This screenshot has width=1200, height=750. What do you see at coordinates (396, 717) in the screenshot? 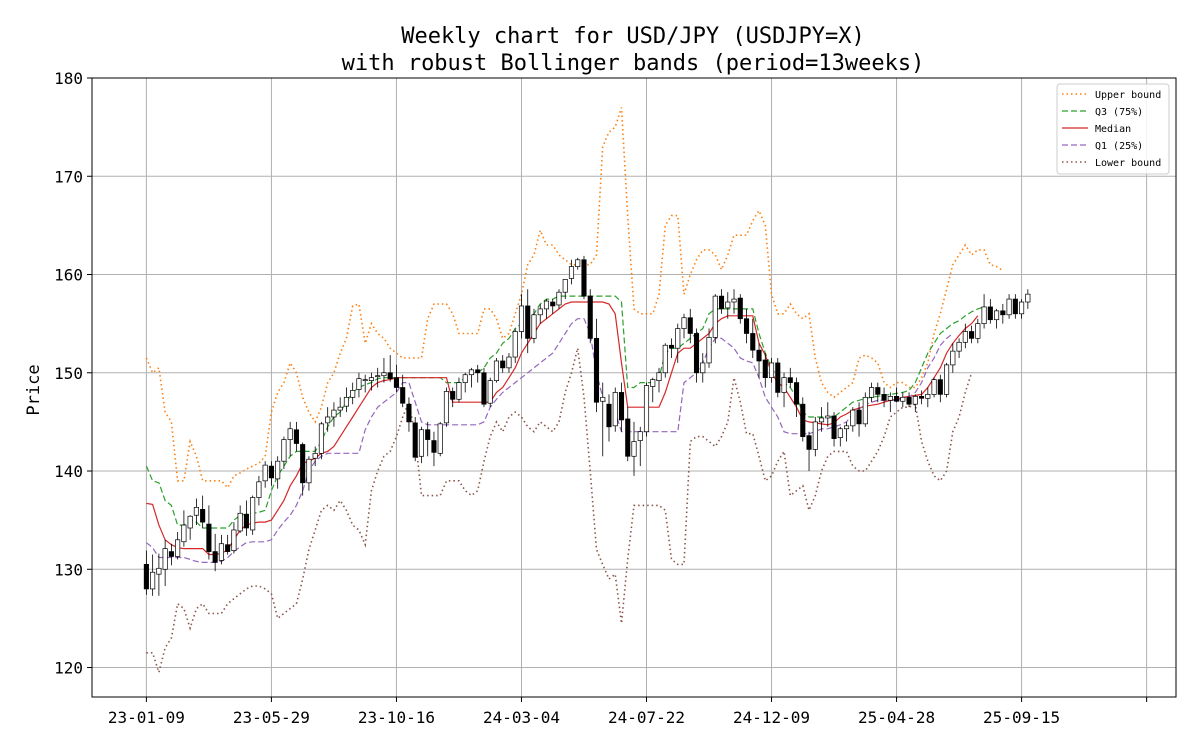
I see `x-tick-label: 23-10-16` at bounding box center [396, 717].